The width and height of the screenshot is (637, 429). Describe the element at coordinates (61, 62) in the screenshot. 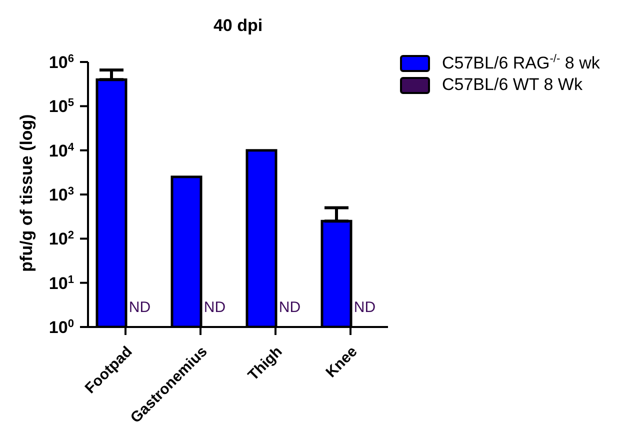

I see `y-tick-label: 10$^{6}$` at that location.